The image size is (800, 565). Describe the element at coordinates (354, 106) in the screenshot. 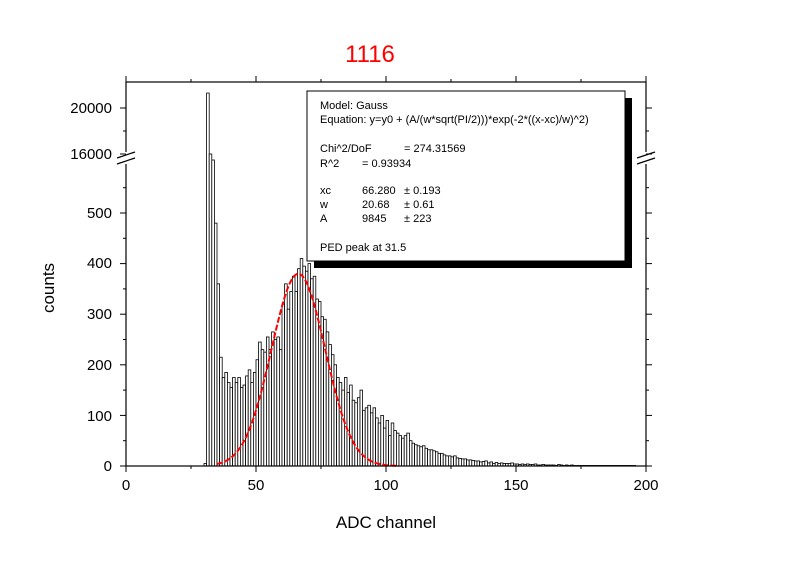

I see `fit-model: Model: Gauss` at that location.